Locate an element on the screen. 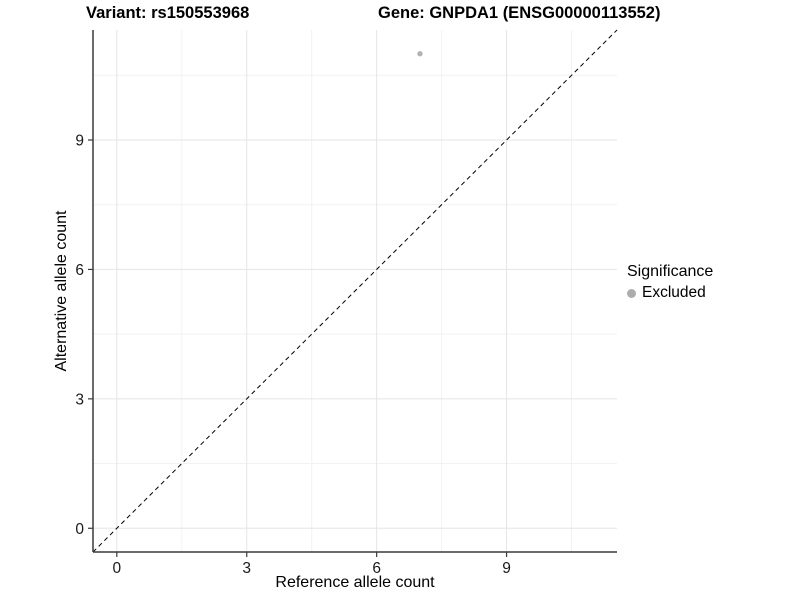  legend-title: Significance is located at coordinates (670, 271).